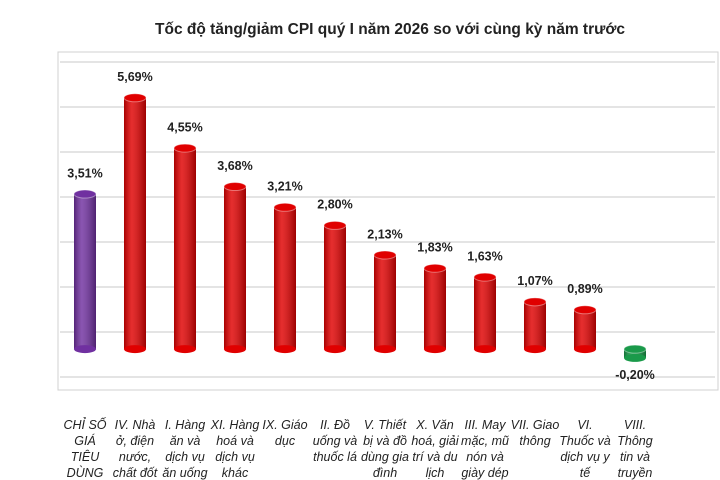  I want to click on value-label: 3,51%, so click(84, 173).